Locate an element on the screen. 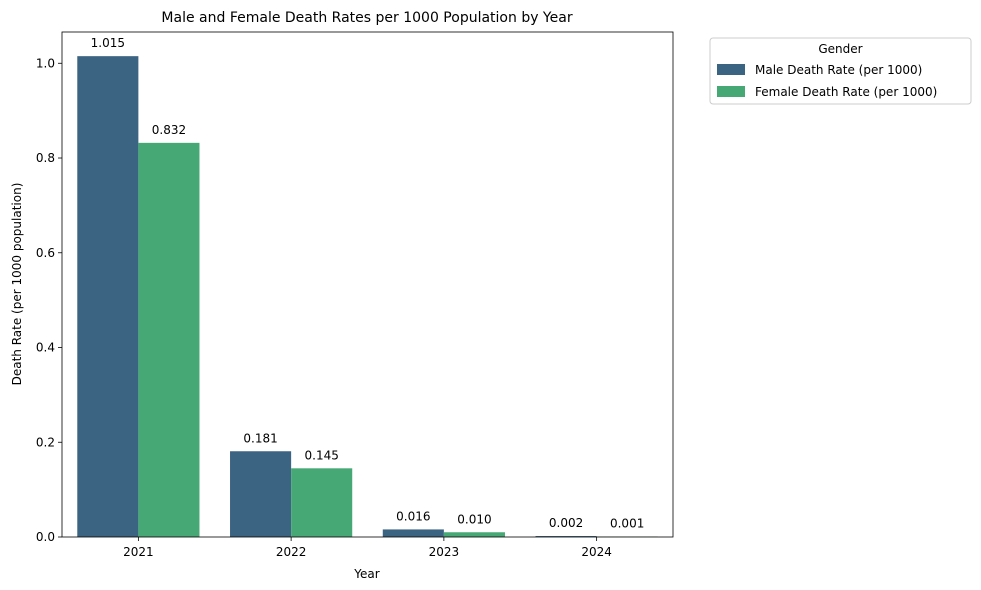 This screenshot has width=981, height=590. data-label: 0.001 is located at coordinates (627, 524).